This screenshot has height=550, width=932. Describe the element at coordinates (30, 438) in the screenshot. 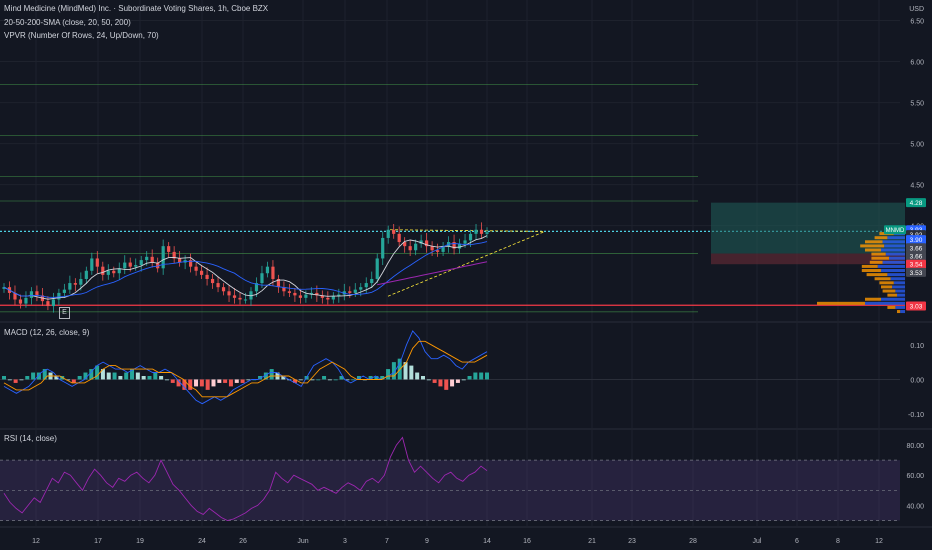

I see `rsi-legend: RSI (14, close)` at that location.